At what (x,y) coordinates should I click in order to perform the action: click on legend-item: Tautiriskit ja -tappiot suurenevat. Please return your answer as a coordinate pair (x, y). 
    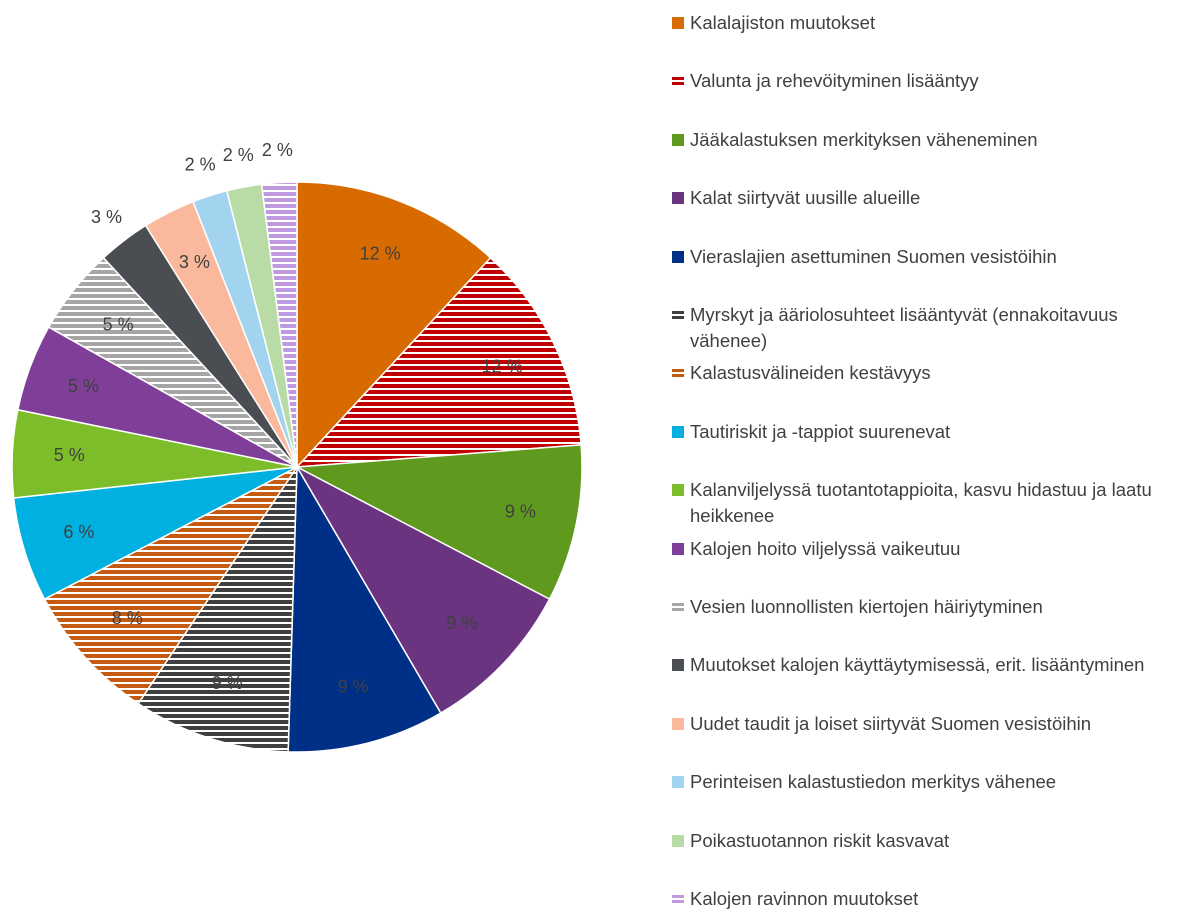
    Looking at the image, I should click on (929, 432).